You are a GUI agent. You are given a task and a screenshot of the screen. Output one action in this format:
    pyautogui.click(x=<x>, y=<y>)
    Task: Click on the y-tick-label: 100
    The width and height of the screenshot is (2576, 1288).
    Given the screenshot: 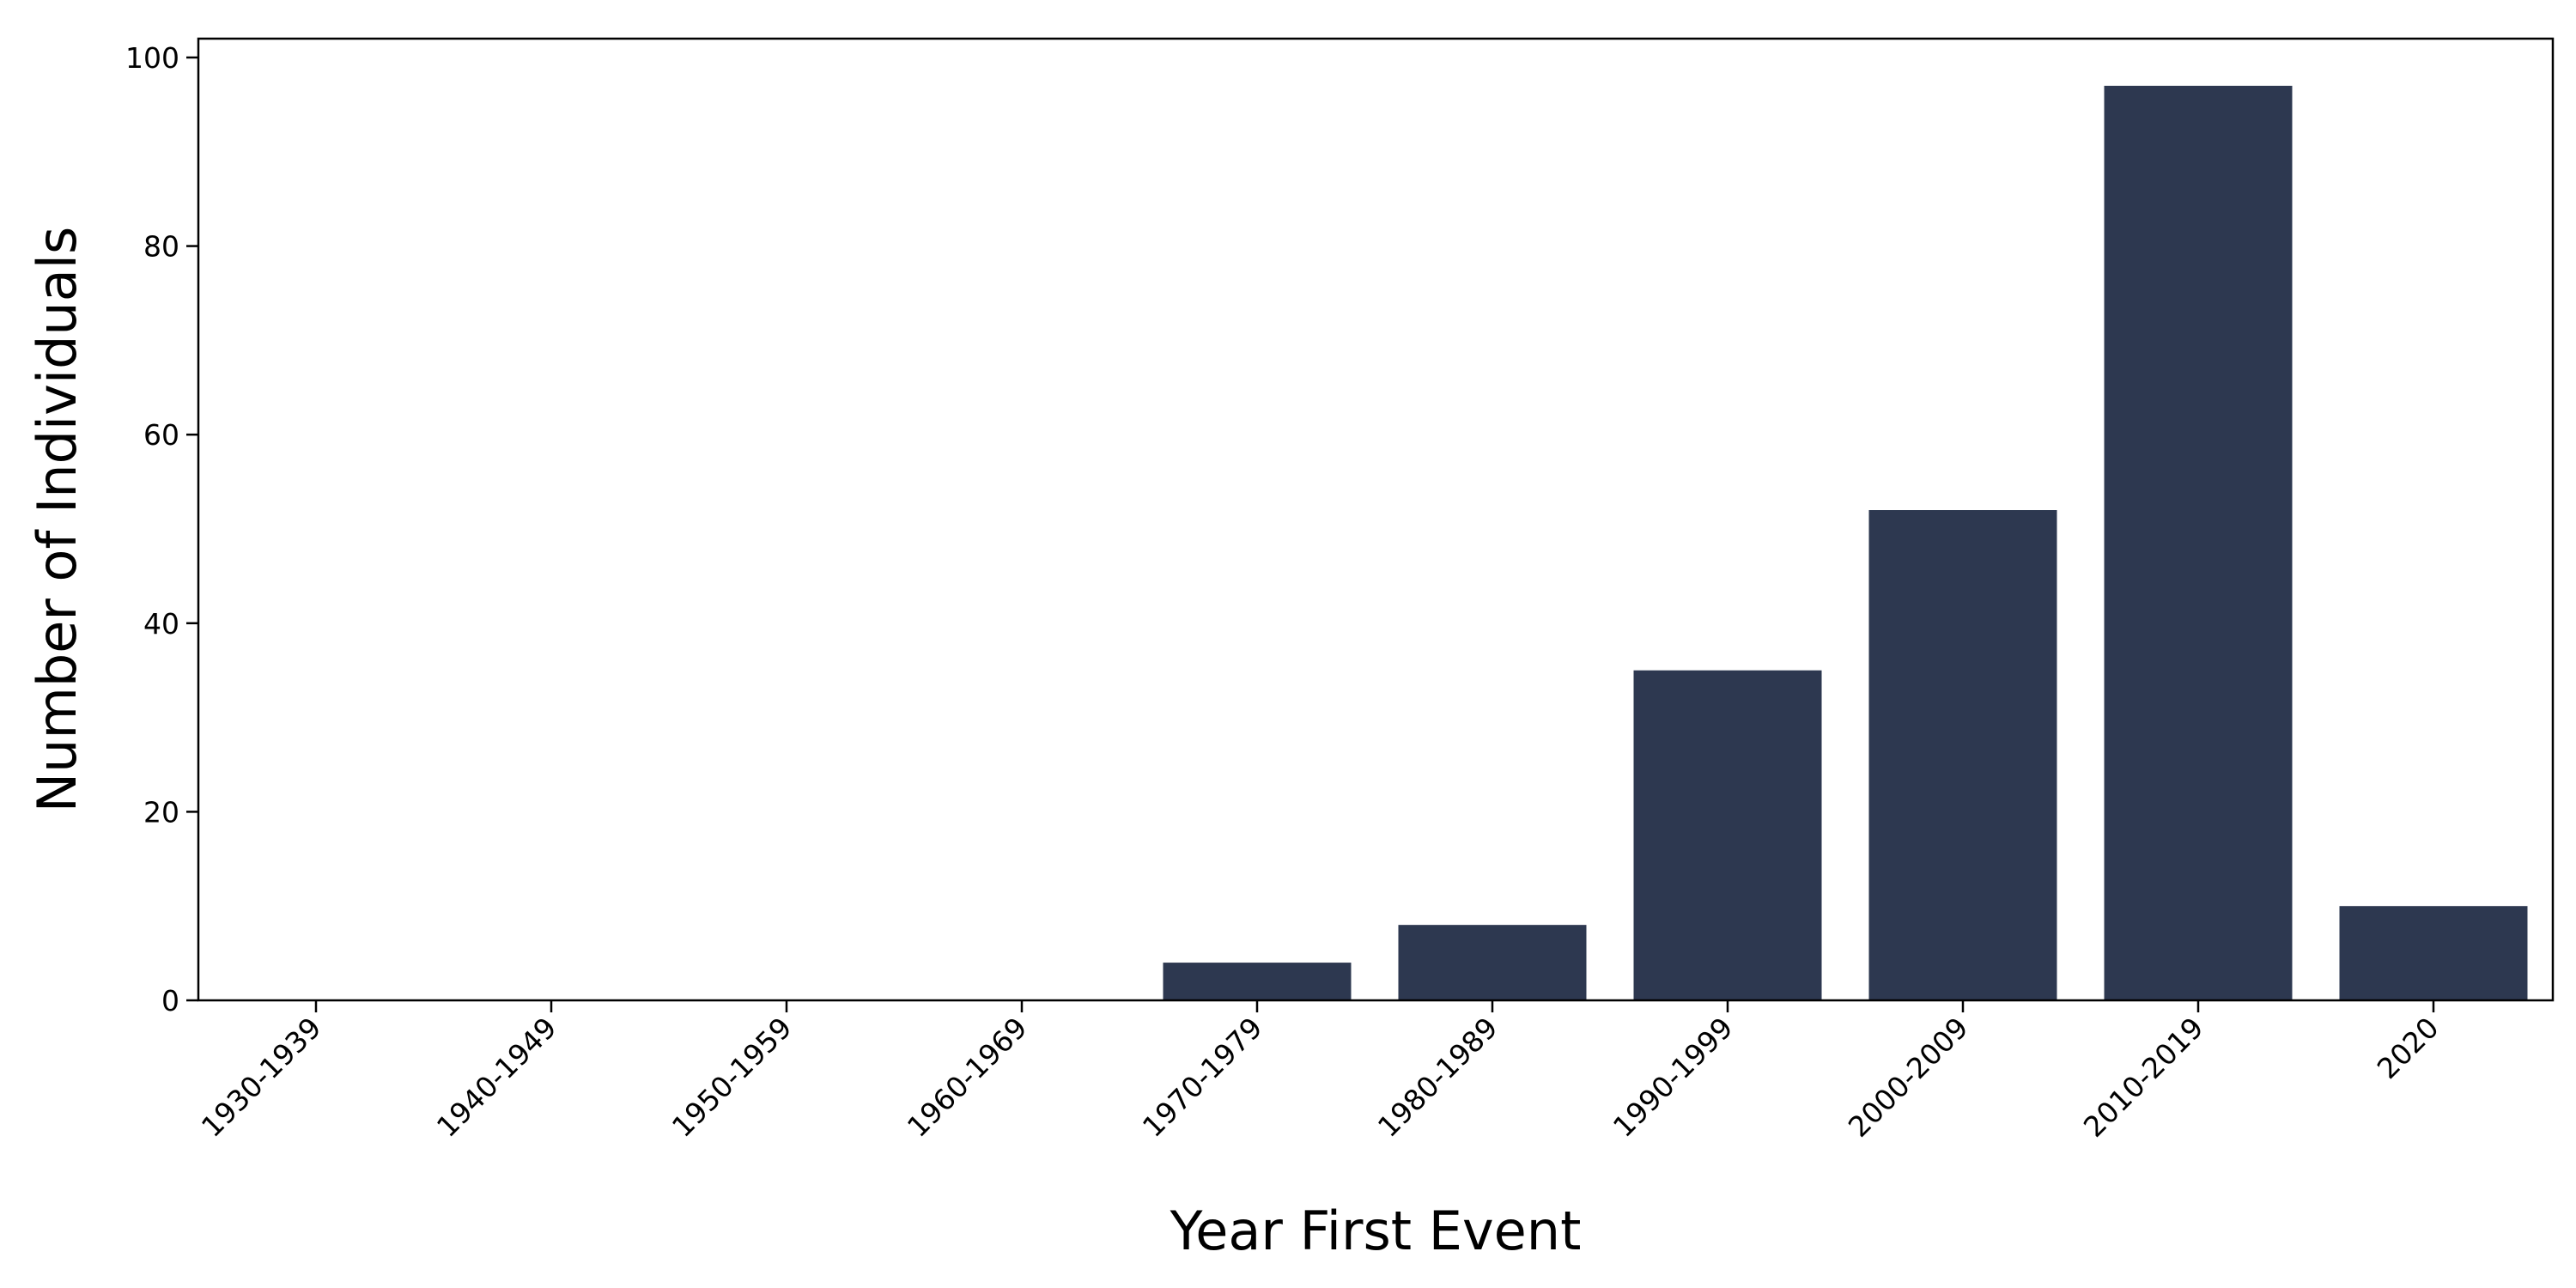 What is the action you would take?
    pyautogui.click(x=152, y=58)
    